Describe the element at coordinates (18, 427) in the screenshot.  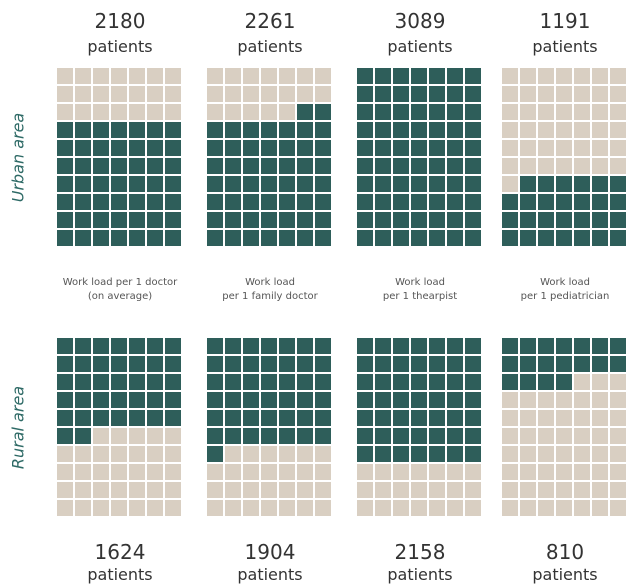
I see `series-label: Rural area` at that location.